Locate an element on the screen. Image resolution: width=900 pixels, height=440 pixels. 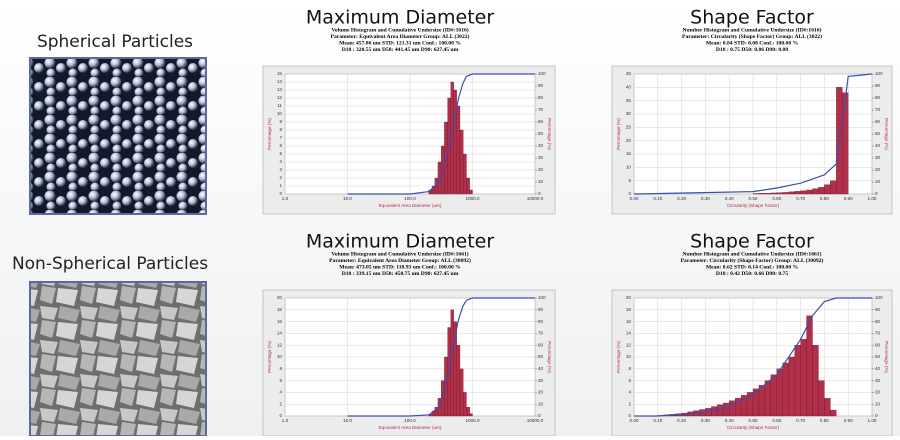
y2-tick-label: 60 is located at coordinates (878, 121).